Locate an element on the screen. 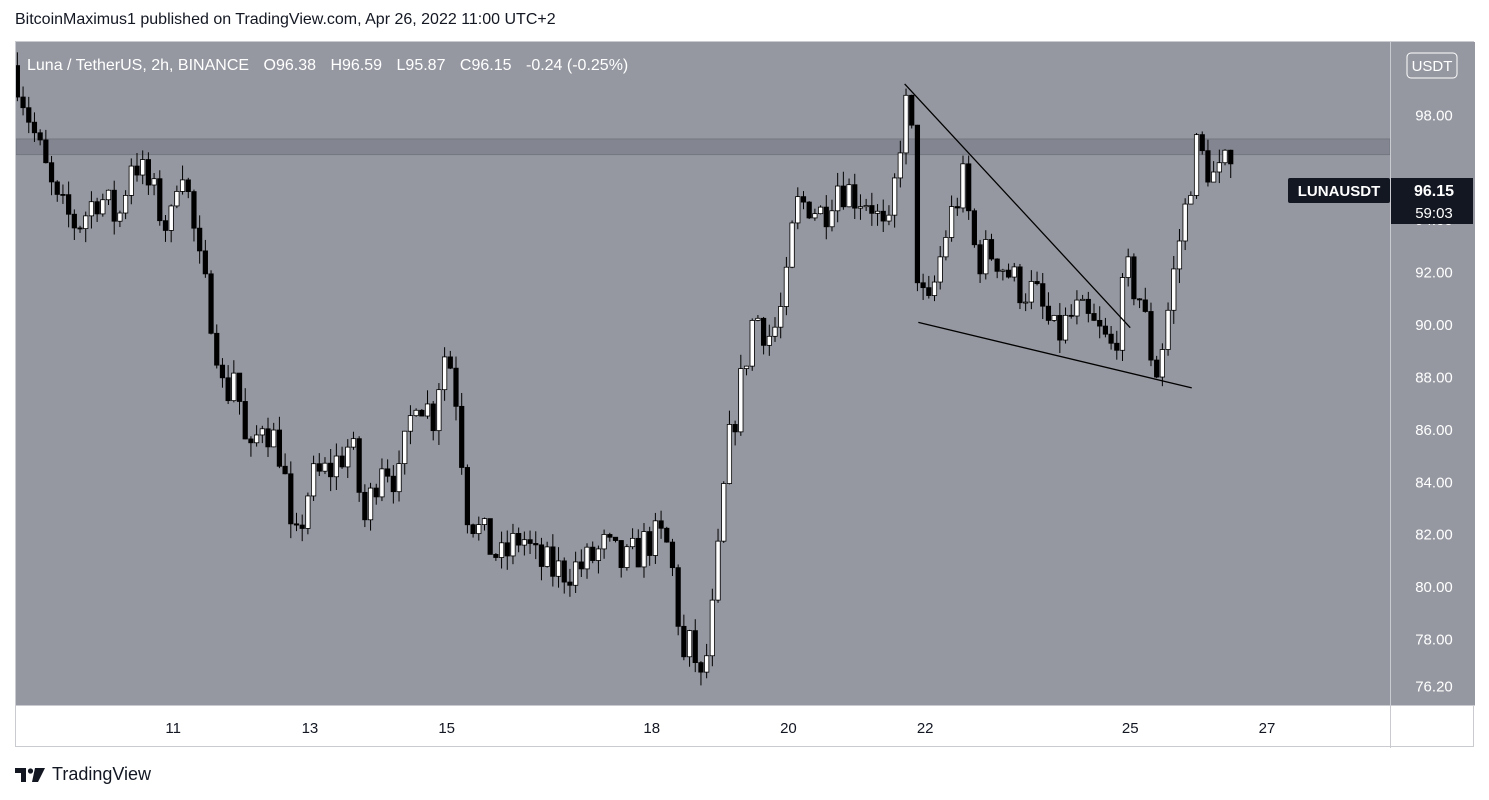  time-tick-label: 11 is located at coordinates (173, 728).